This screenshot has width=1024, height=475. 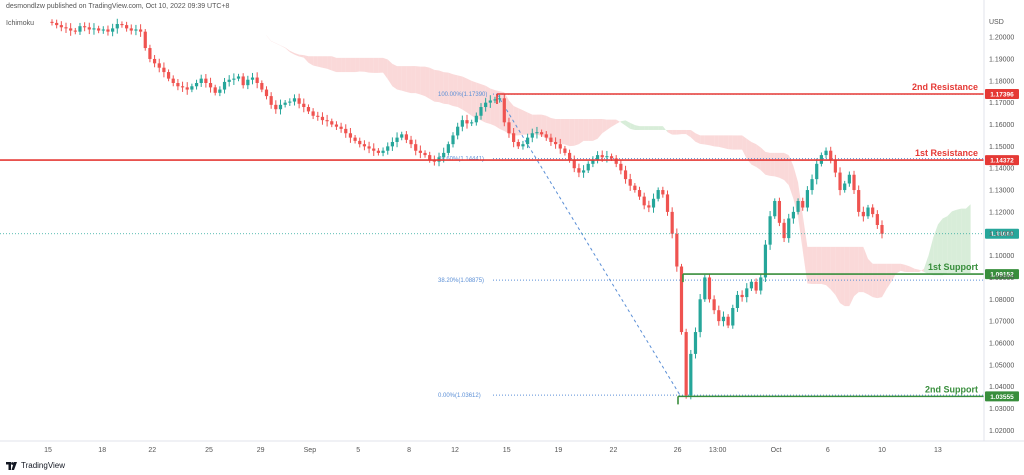 What do you see at coordinates (43, 465) in the screenshot?
I see `brand-name: TradingView` at bounding box center [43, 465].